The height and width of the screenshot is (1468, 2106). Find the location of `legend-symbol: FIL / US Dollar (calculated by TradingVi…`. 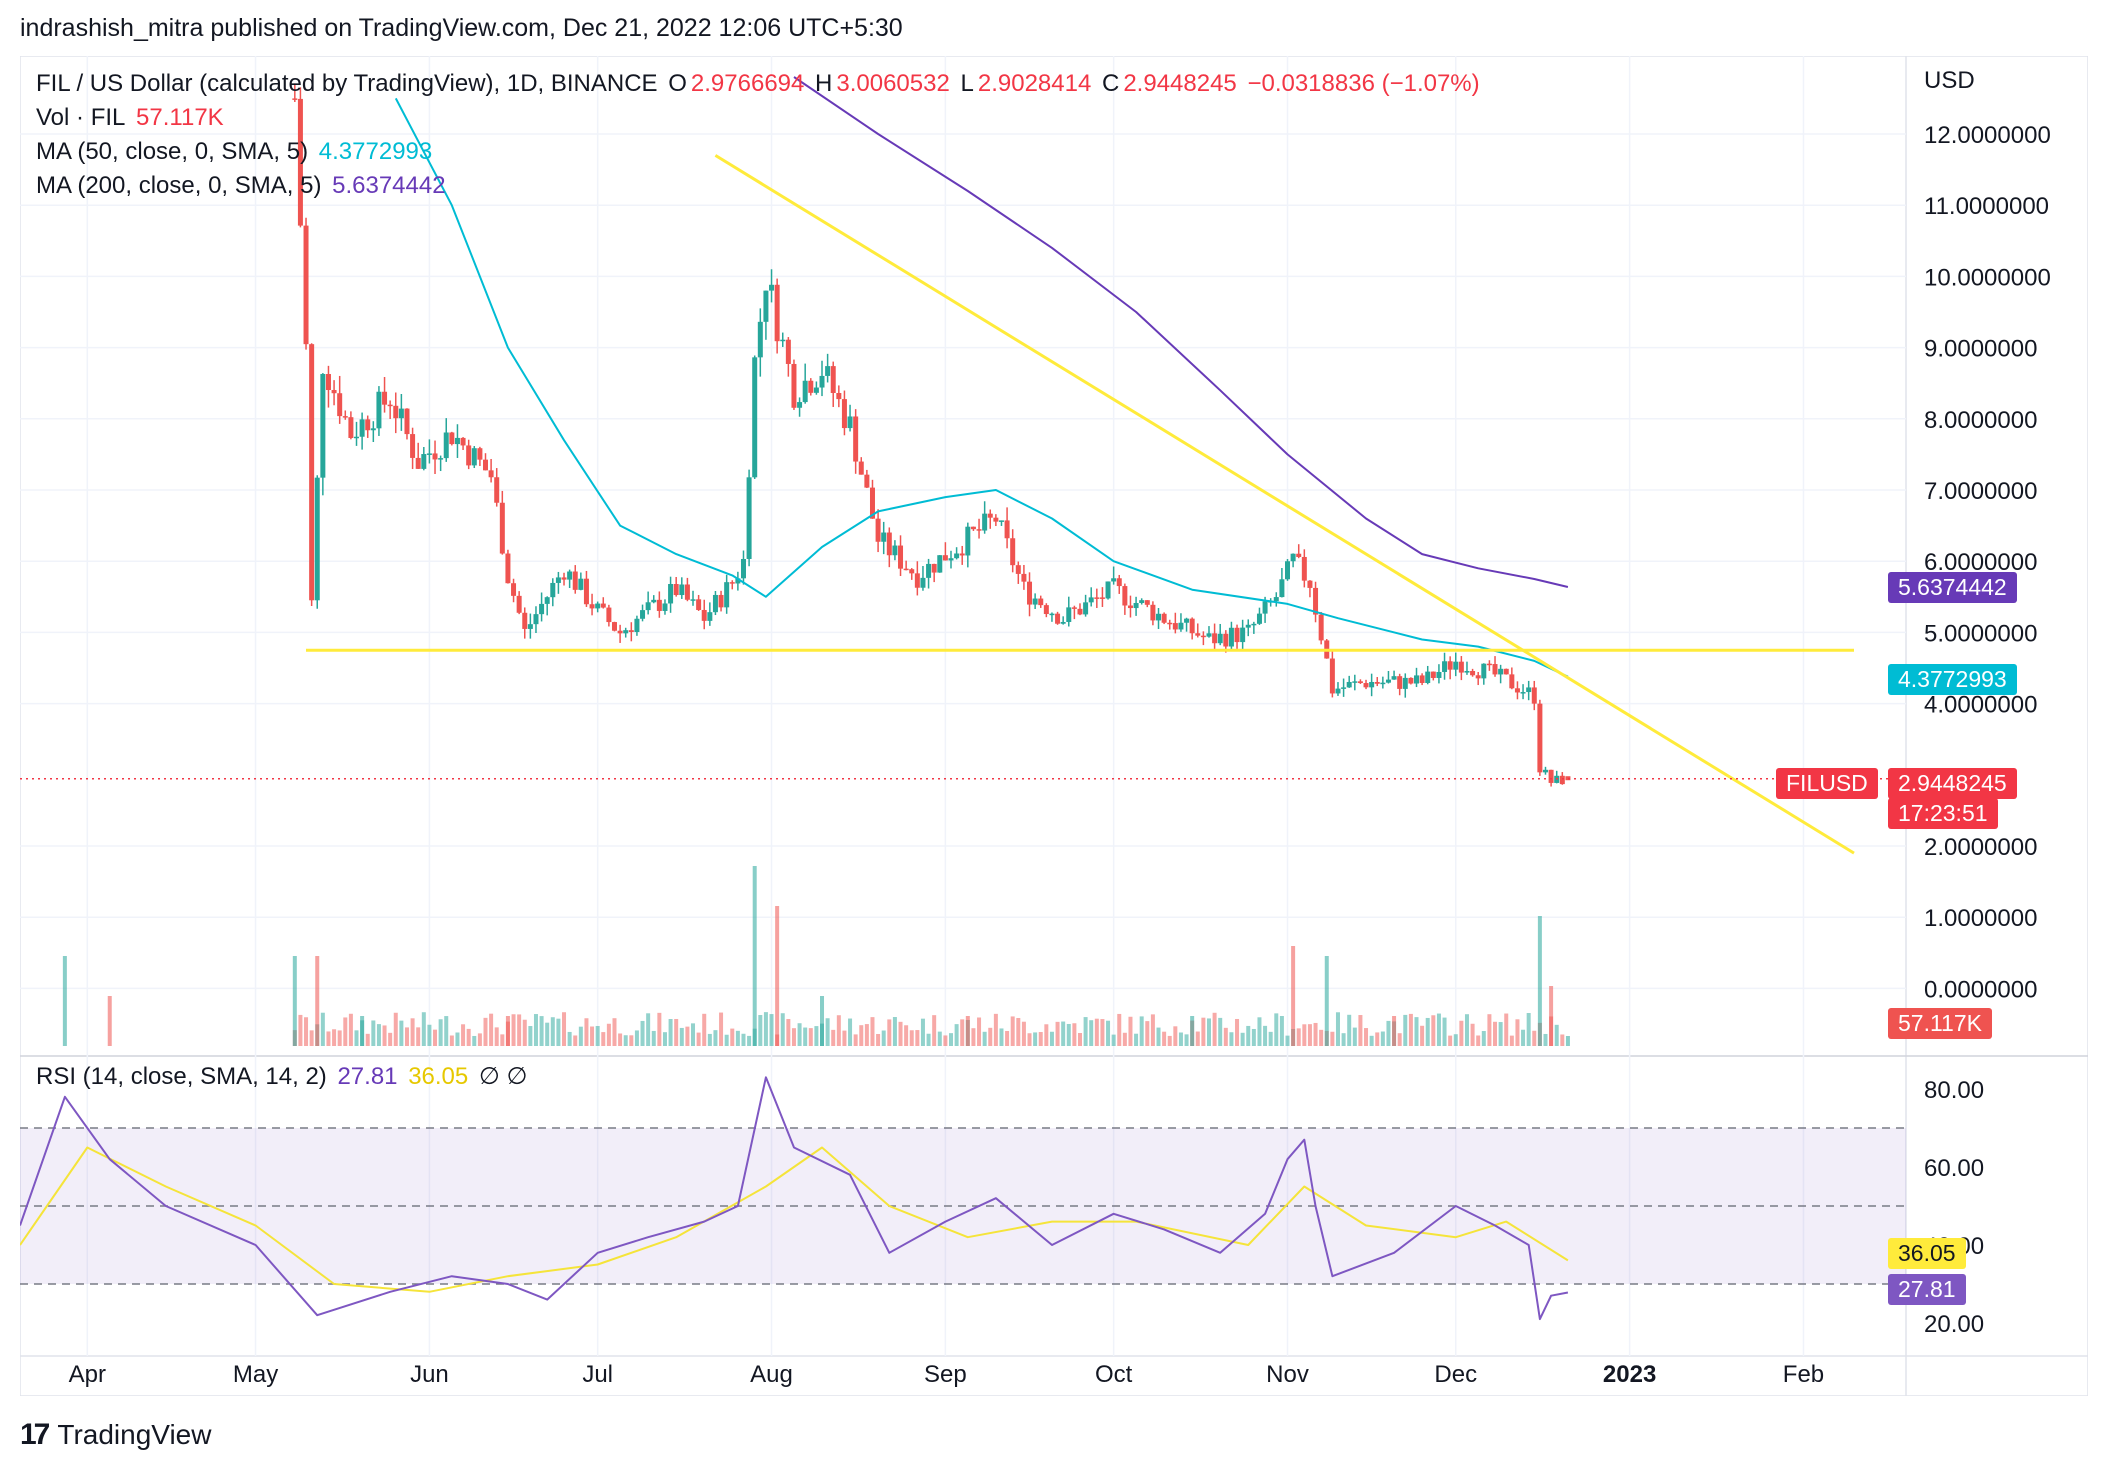

legend-symbol: FIL / US Dollar (calculated by TradingVi… is located at coordinates (347, 83).